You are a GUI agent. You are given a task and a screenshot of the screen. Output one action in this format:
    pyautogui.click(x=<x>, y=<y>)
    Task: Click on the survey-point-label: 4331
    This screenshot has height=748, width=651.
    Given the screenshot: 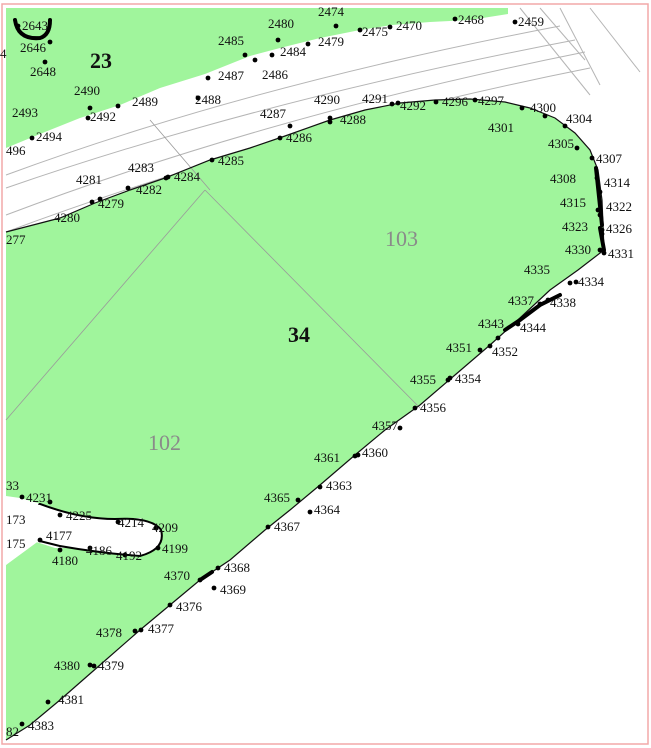 What is the action you would take?
    pyautogui.click(x=621, y=253)
    